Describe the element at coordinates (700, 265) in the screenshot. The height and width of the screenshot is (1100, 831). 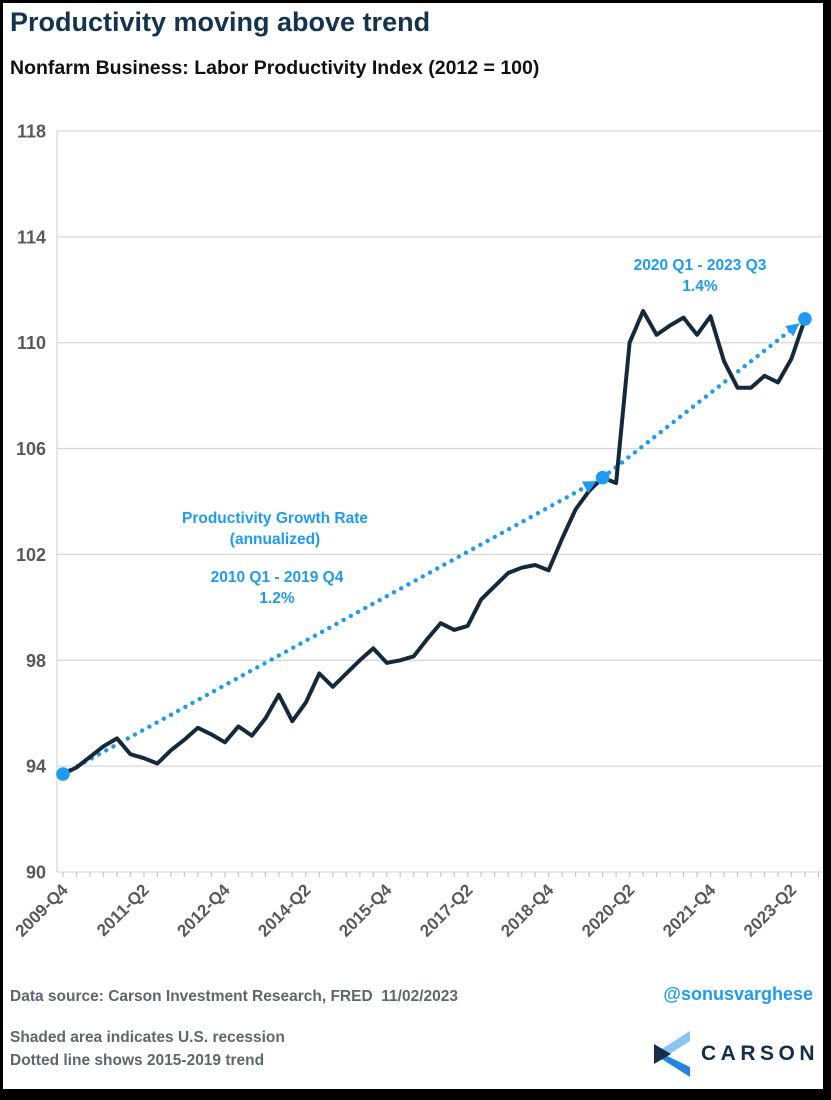
I see `trend2-range: 2020 Q1 - 2023 Q3` at that location.